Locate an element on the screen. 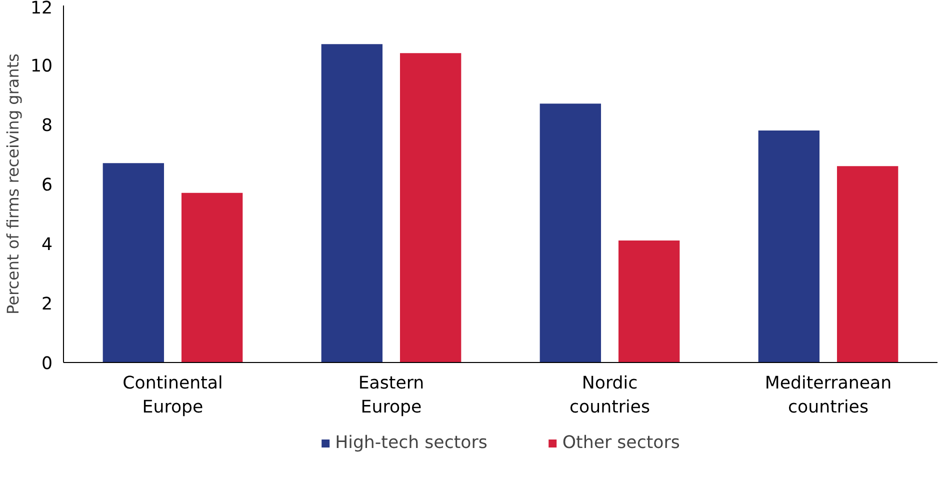 Image resolution: width=942 pixels, height=477 pixels. x-tick-label: Eastern Europe is located at coordinates (391, 396).